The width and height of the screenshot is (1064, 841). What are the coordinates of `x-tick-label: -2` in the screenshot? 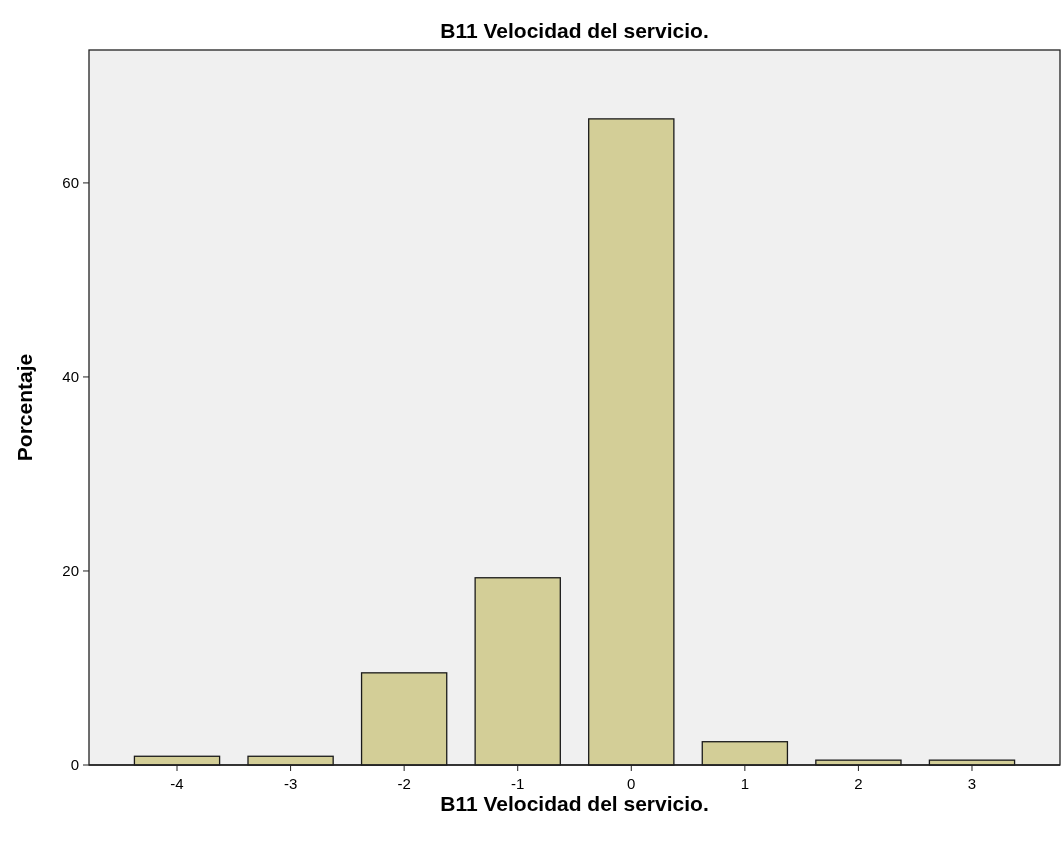 It's located at (404, 783).